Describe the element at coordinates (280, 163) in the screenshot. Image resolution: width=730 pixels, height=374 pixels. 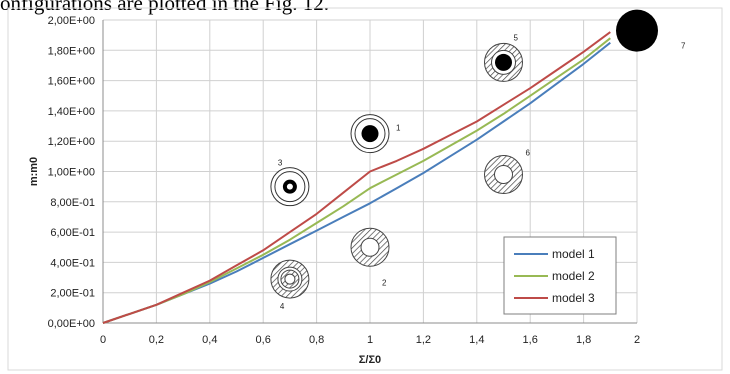
I see `annotation-label: 3` at that location.